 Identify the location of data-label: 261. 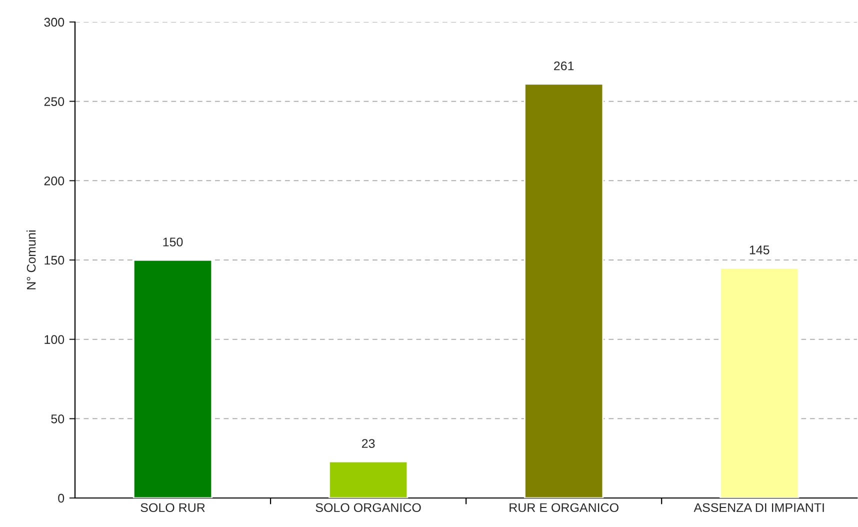
(564, 65).